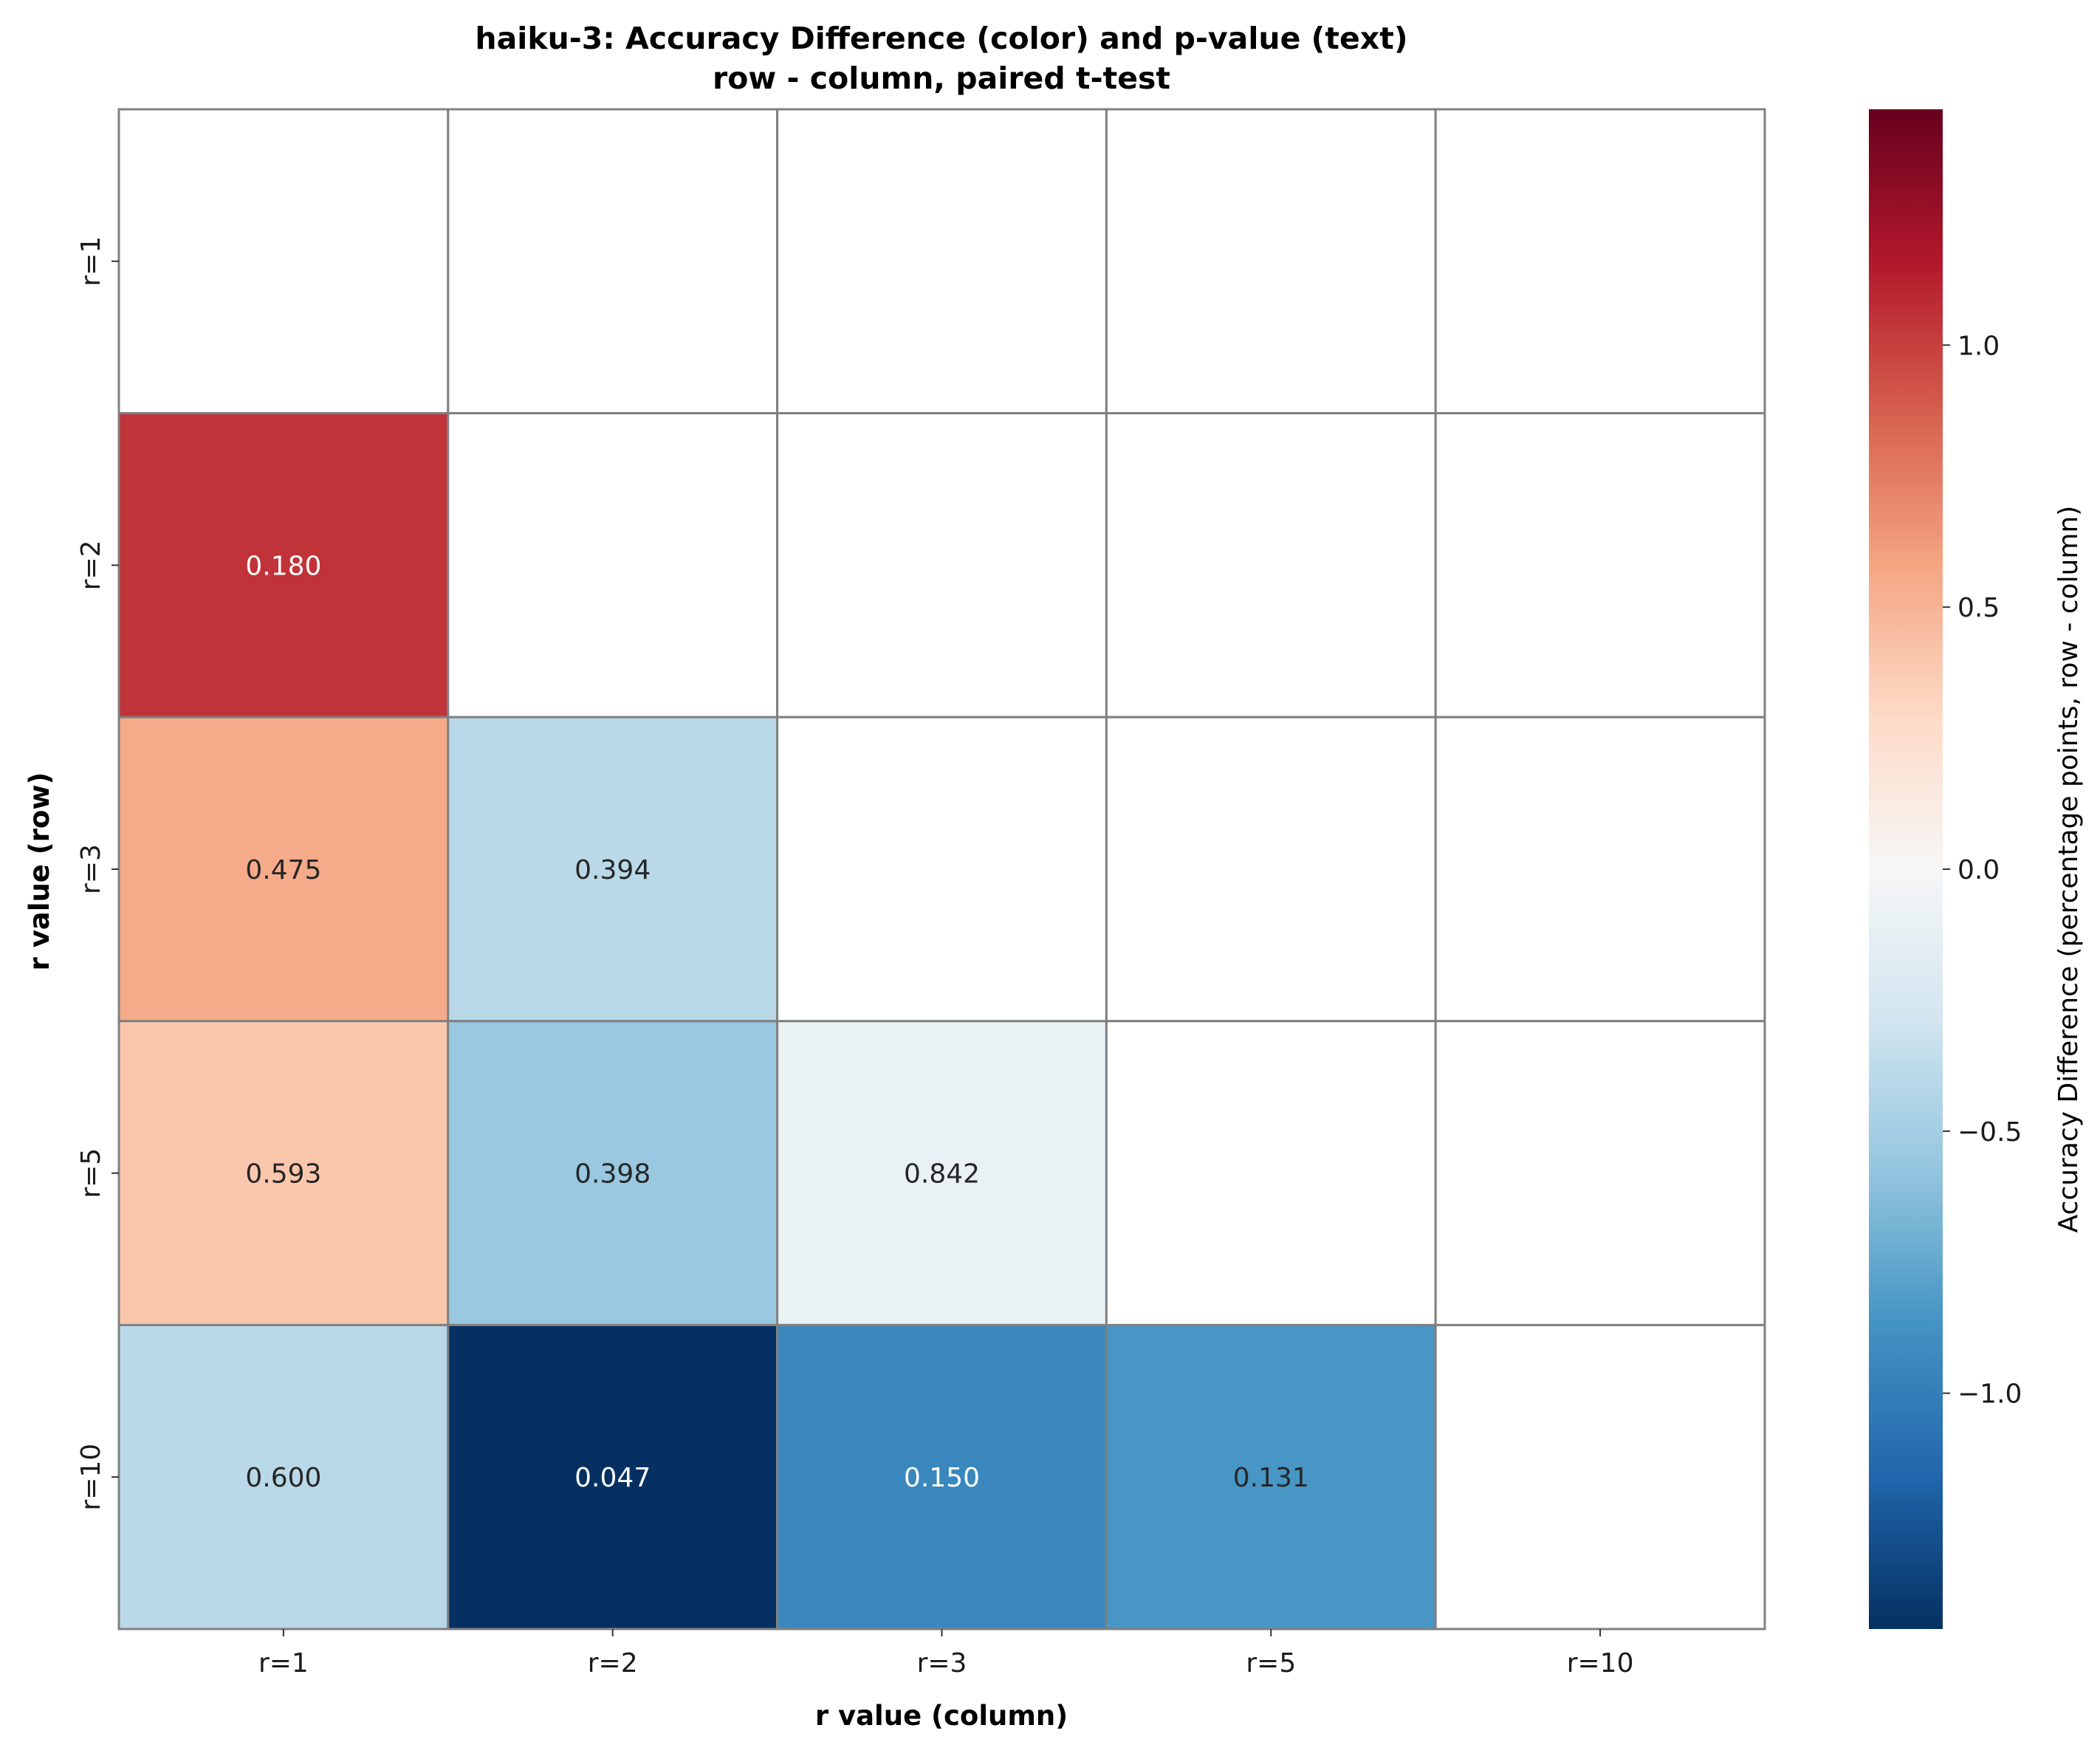 This screenshot has height=1742, width=2100. Describe the element at coordinates (613, 1663) in the screenshot. I see `x-tick-label: r=2` at that location.